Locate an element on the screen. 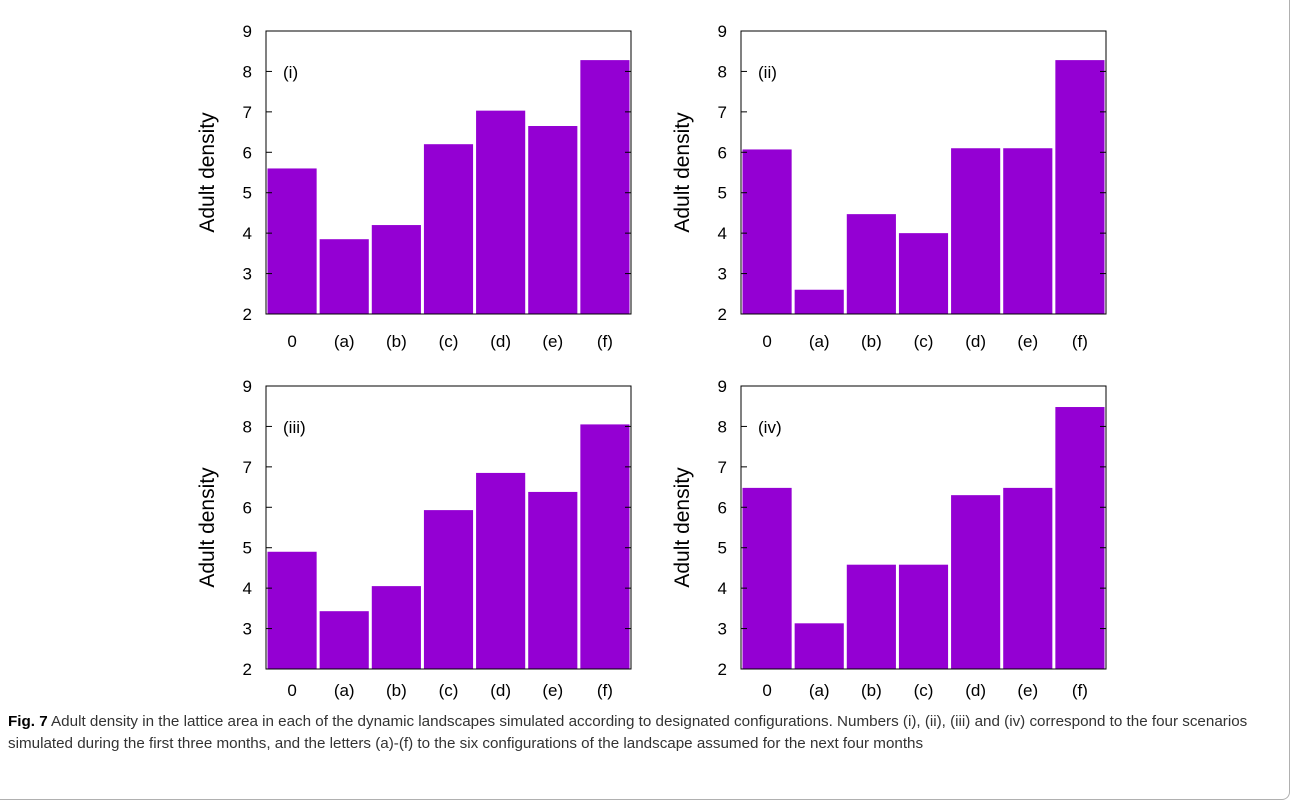 Image resolution: width=1292 pixels, height=802 pixels. caption-label: Fig. 7 is located at coordinates (28, 721).